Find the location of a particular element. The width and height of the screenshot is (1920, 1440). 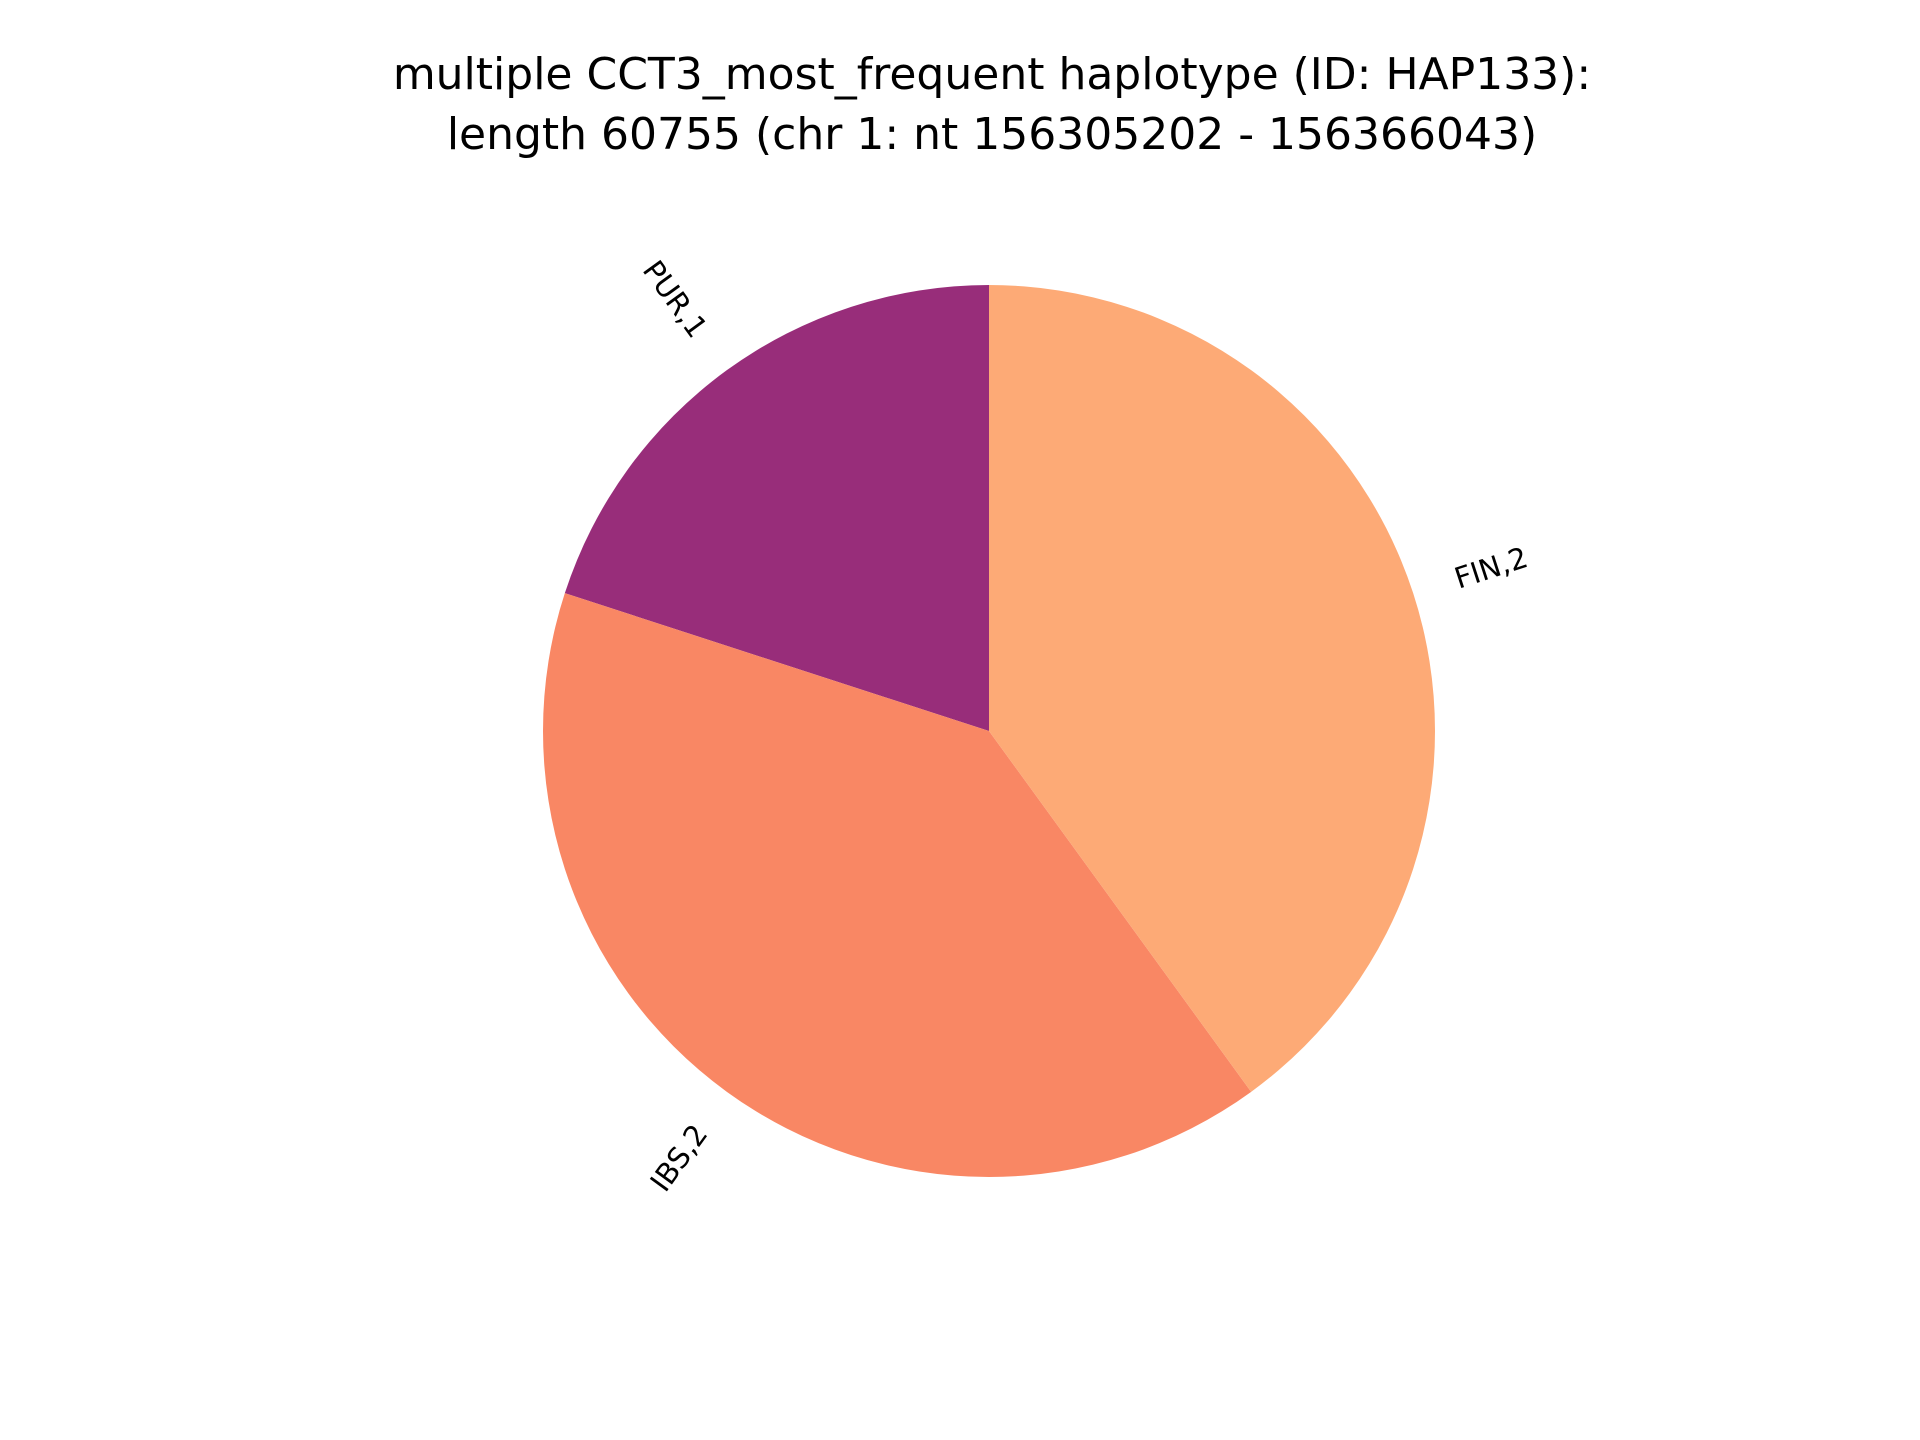

pie-slice-pur is located at coordinates (776, 508).